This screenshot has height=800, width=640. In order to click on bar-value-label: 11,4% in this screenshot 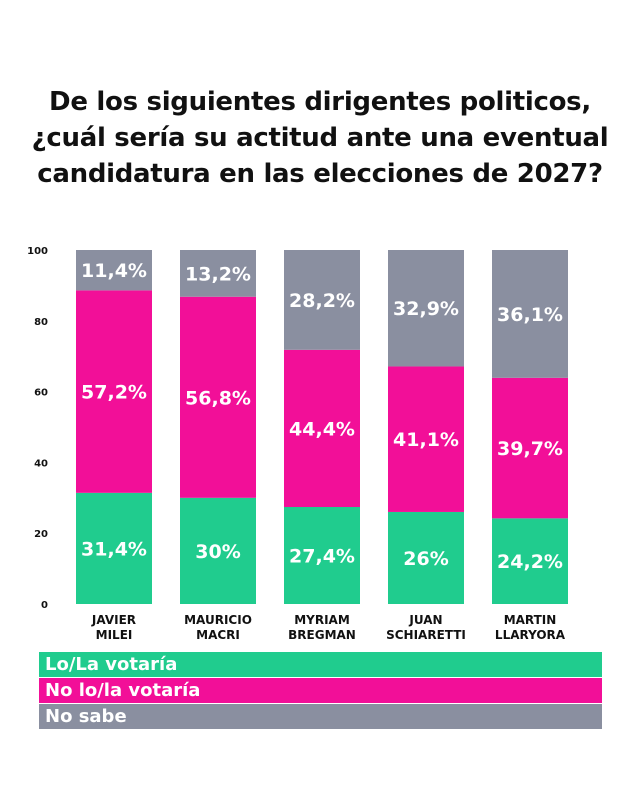, I will do `click(114, 271)`.